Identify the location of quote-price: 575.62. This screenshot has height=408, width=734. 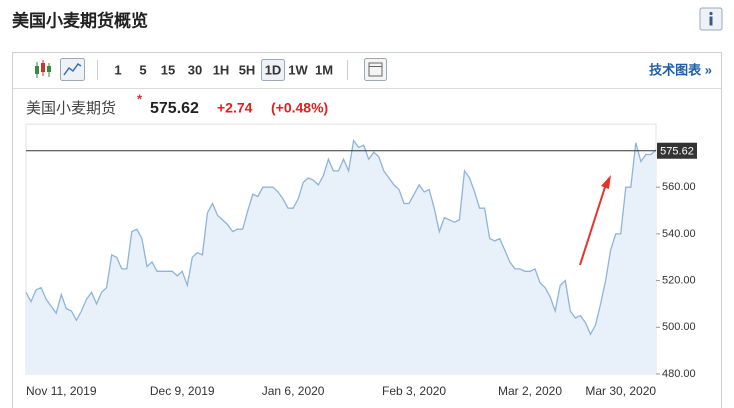
(174, 108).